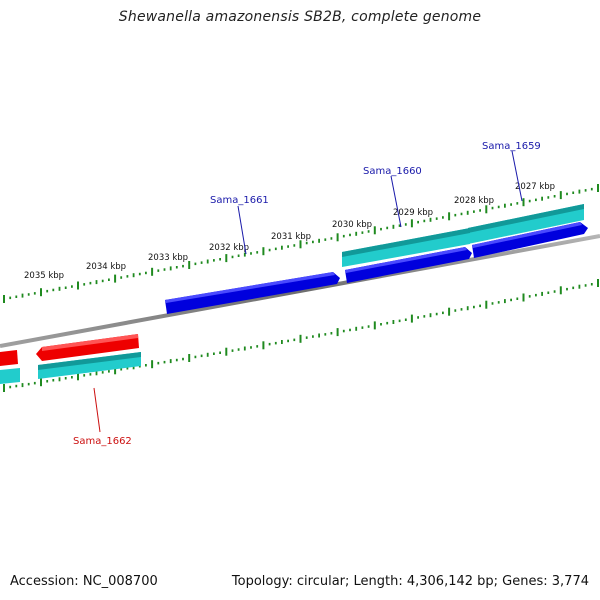 The image size is (600, 600). I want to click on scale-label-2028: 2028 kbp, so click(474, 201).